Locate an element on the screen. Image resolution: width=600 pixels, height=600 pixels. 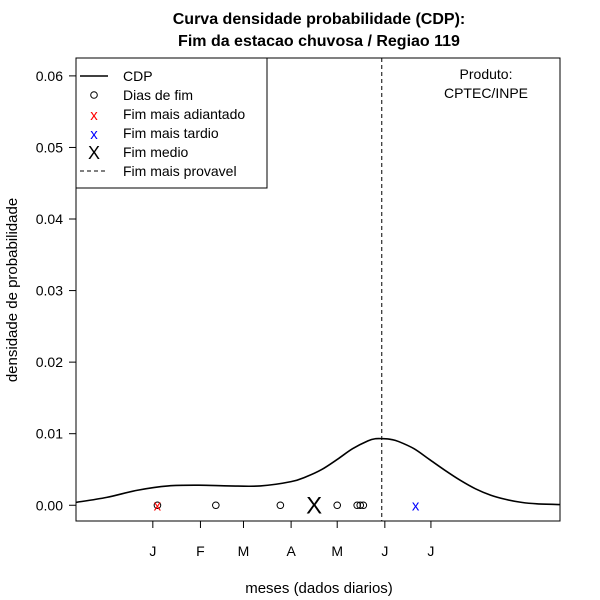
fim-mais-adiantado-marker: x is located at coordinates (158, 505).